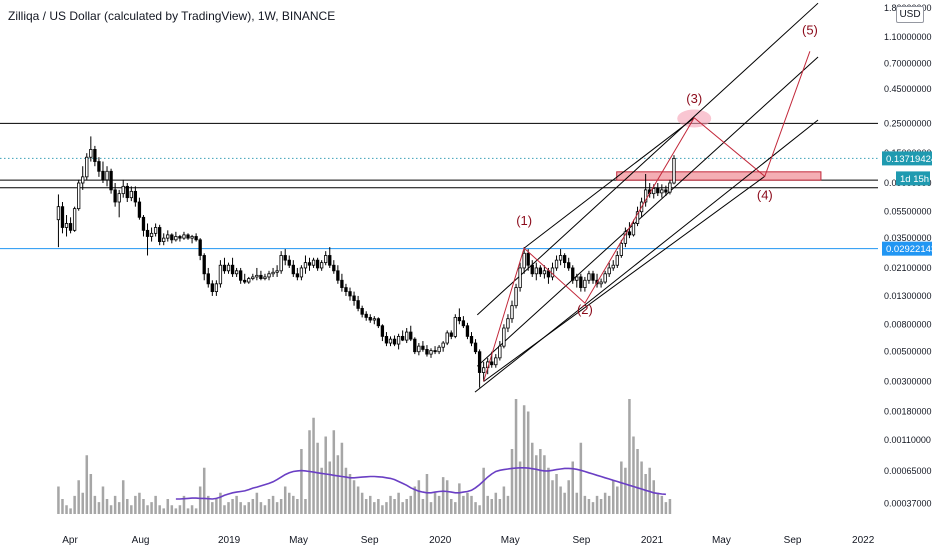 The height and width of the screenshot is (550, 932). Describe the element at coordinates (908, 382) in the screenshot. I see `price-axis-tick-label: 0.00300000` at that location.